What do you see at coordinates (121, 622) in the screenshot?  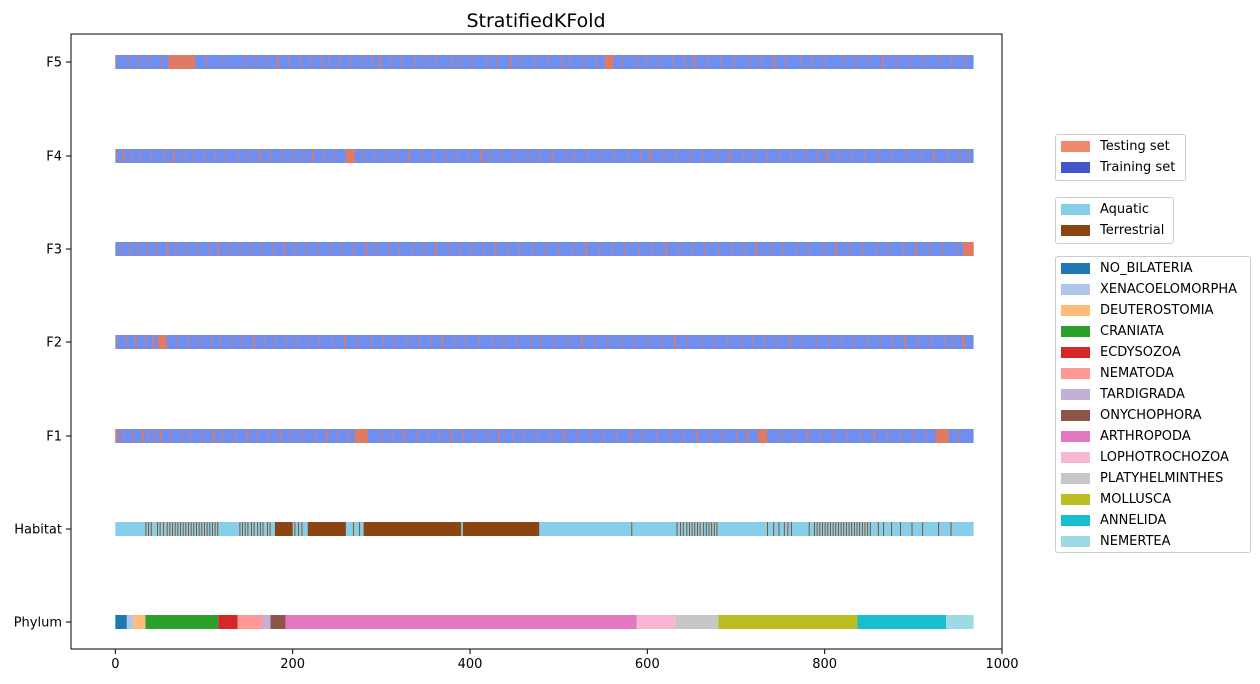 I see `phylum-segment-no_bilateria` at bounding box center [121, 622].